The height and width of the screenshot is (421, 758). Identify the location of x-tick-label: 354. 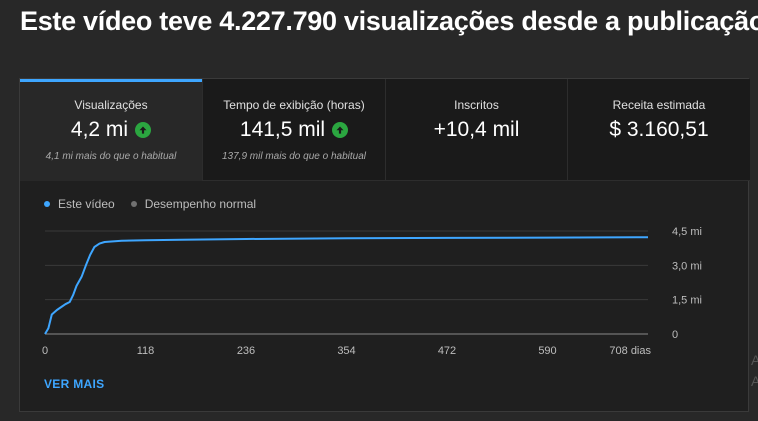
(346, 351).